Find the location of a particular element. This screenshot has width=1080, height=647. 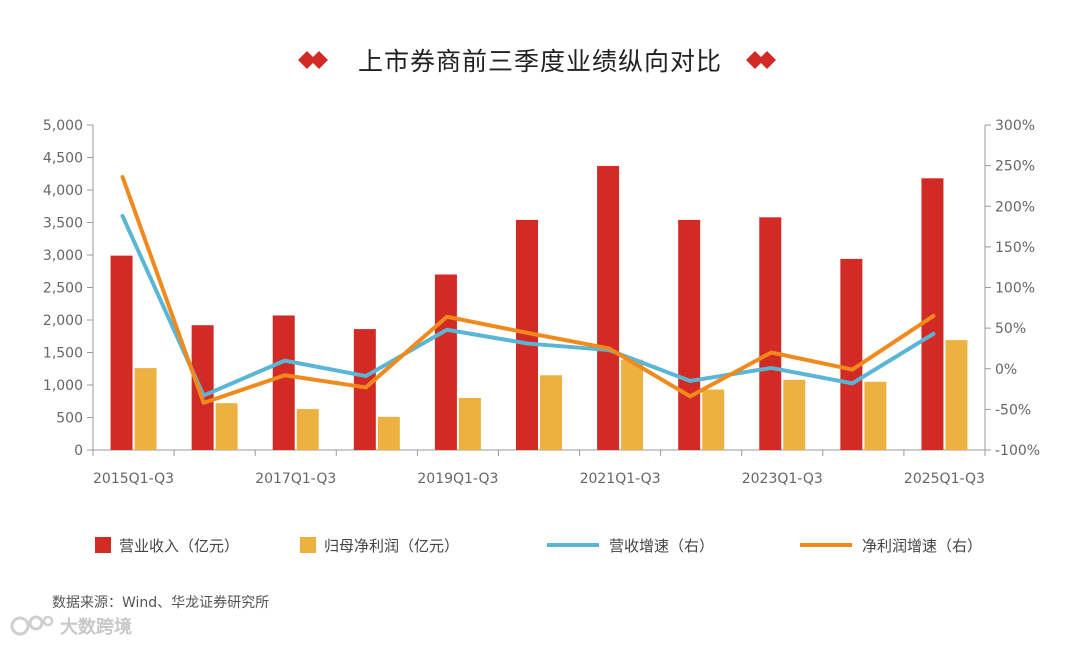

x-axis-tick-label: 2021Q1-Q3 is located at coordinates (620, 479).